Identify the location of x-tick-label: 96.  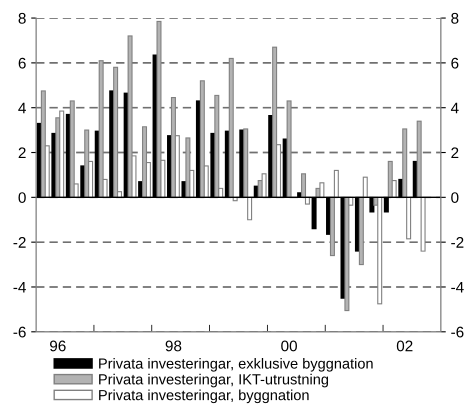
(58, 346).